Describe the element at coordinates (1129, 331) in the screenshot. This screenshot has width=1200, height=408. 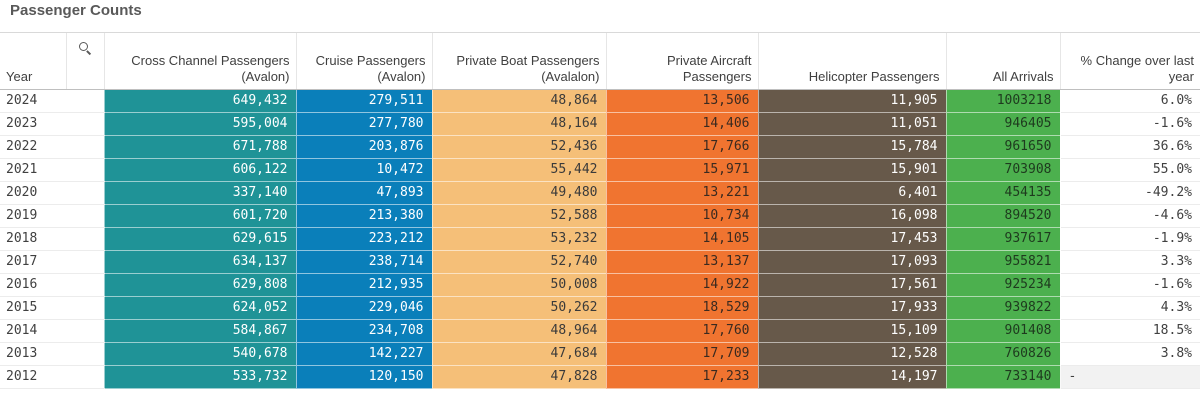
I see `cell-percent-change: 18.5%` at that location.